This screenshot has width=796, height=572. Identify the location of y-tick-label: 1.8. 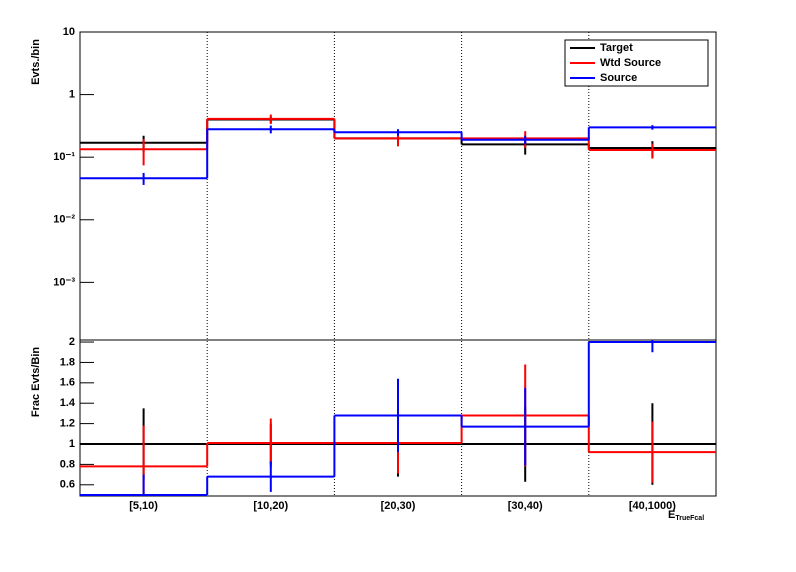
(67, 362).